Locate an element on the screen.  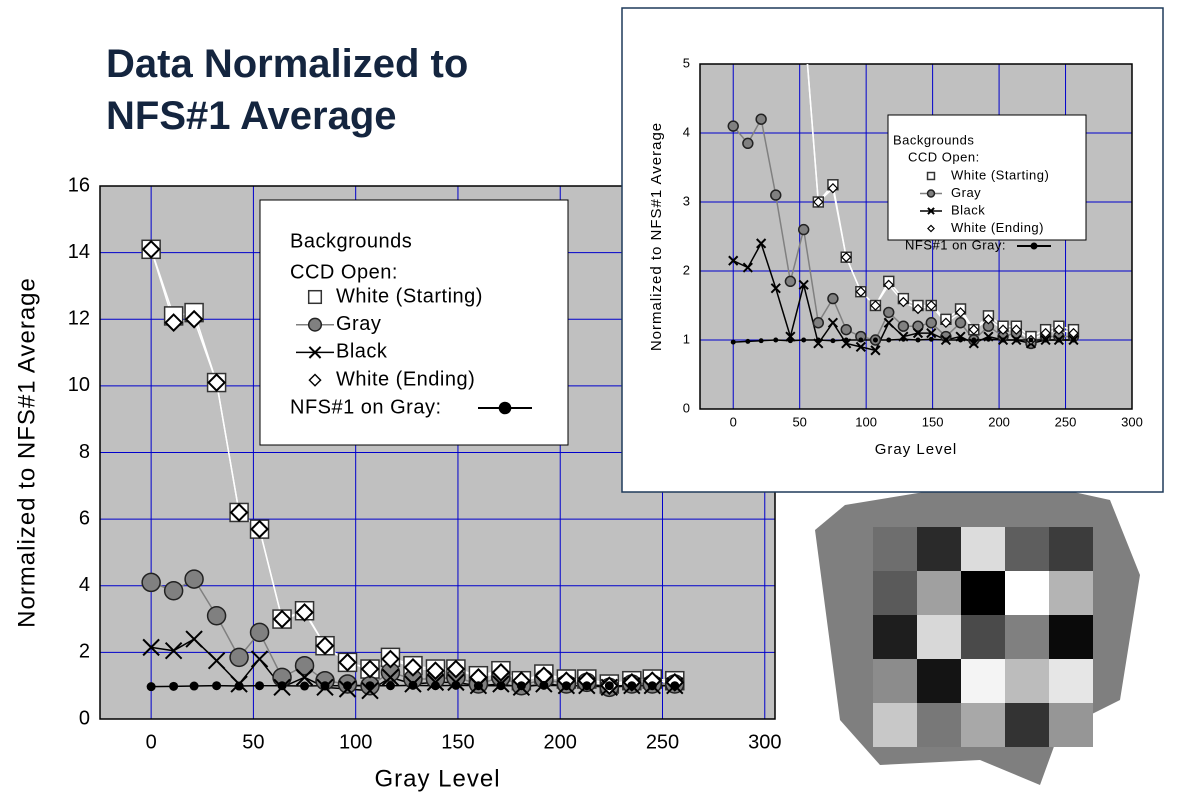
legend-label: Gray is located at coordinates (358, 324).